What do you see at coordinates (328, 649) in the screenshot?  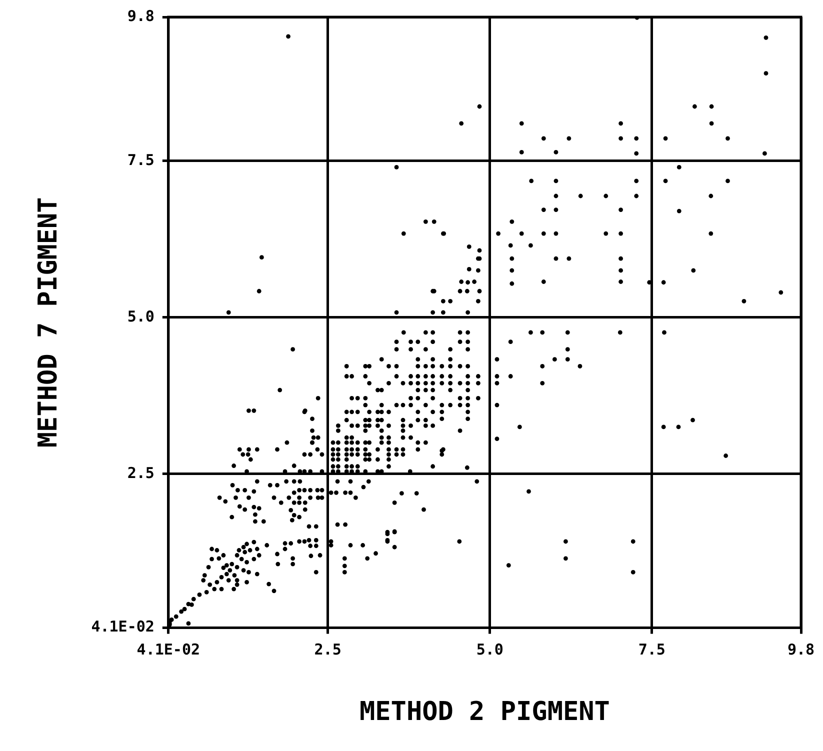 I see `x-tick-label: 2.5` at bounding box center [328, 649].